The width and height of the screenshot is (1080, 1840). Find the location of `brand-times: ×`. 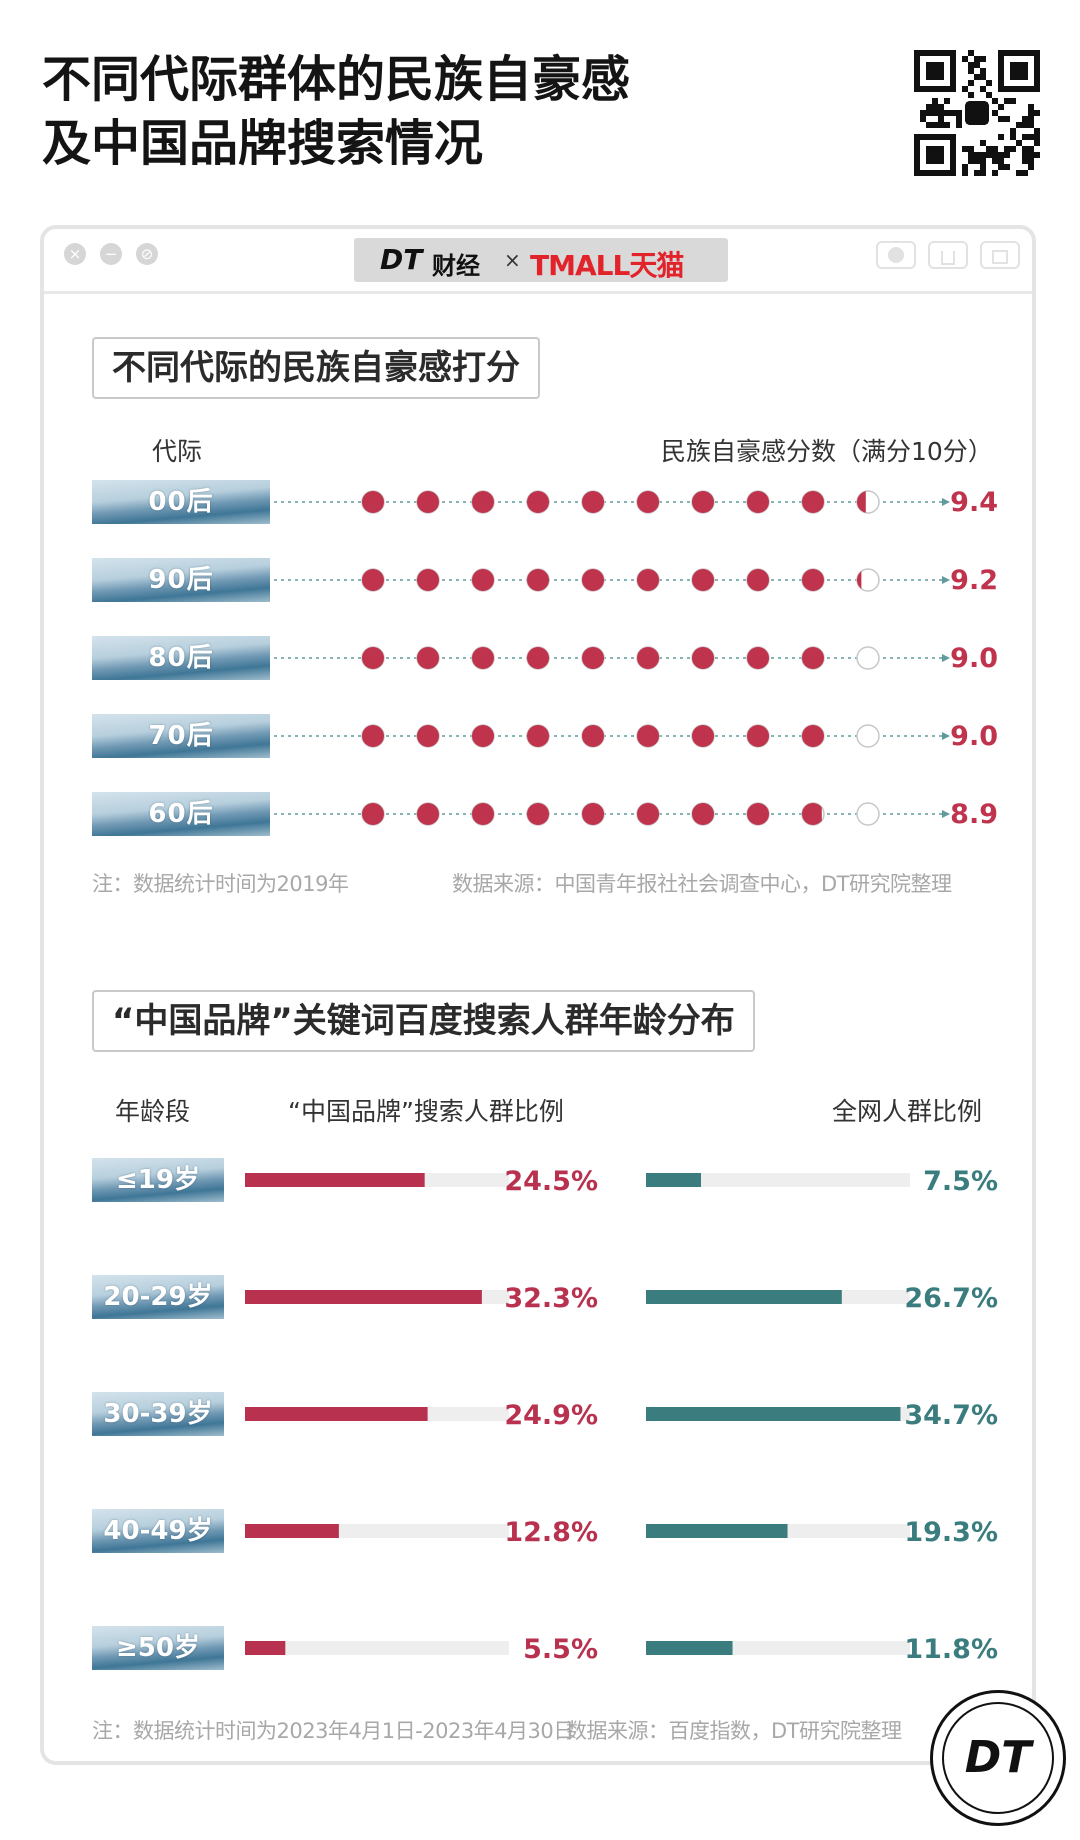

brand-times: × is located at coordinates (512, 260).